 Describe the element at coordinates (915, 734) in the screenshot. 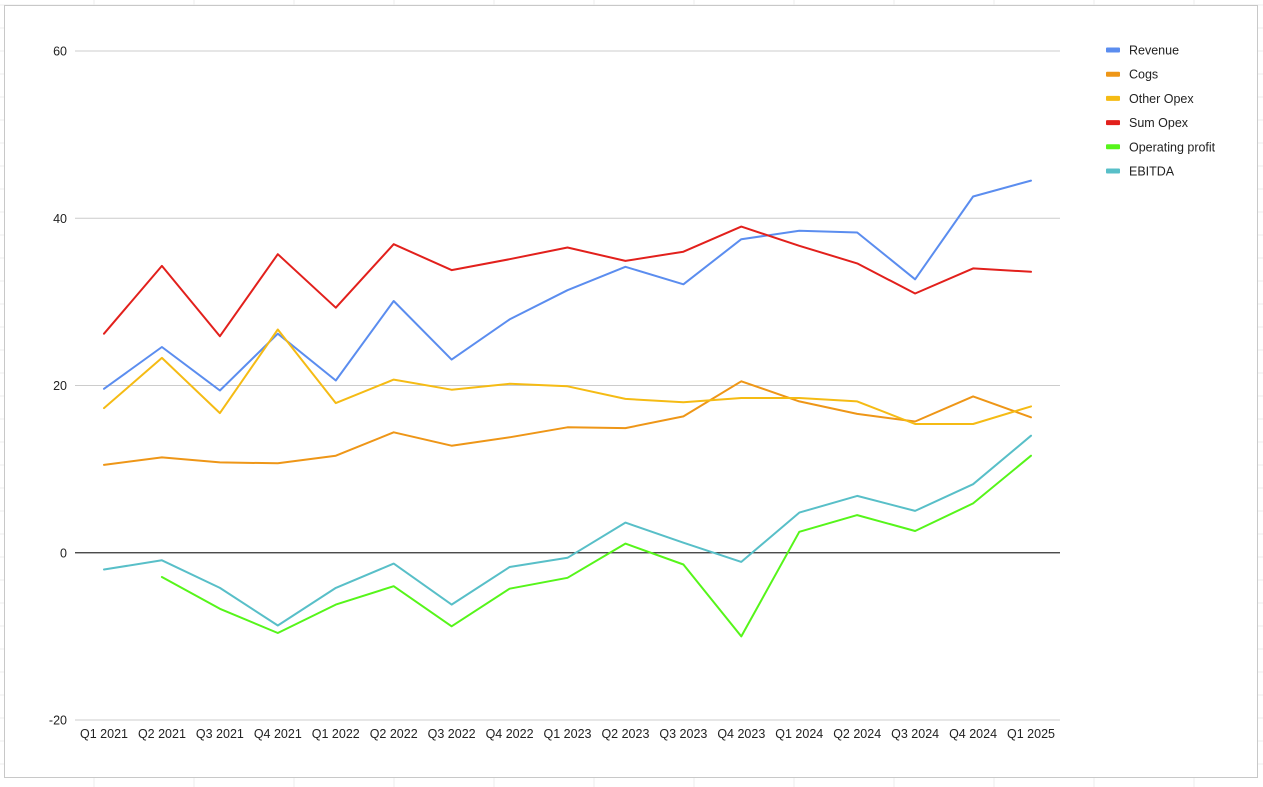

I see `x-tick-label: Q3 2024` at that location.